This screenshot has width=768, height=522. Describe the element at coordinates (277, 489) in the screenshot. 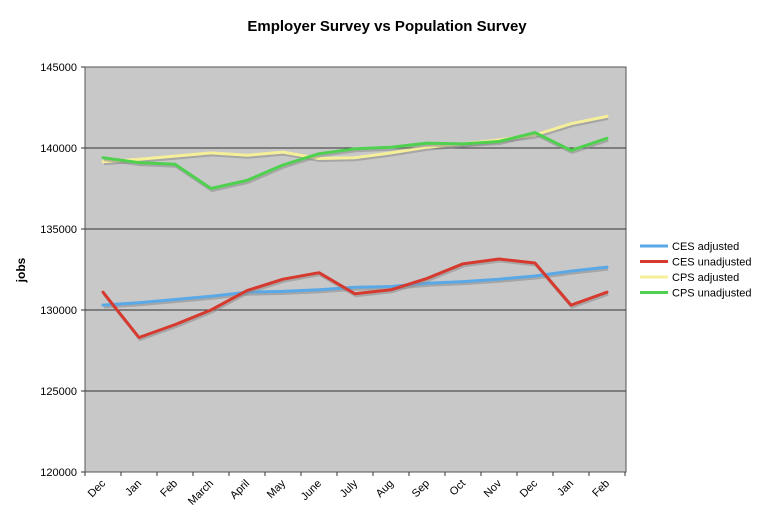

I see `x-tick-label: May` at that location.